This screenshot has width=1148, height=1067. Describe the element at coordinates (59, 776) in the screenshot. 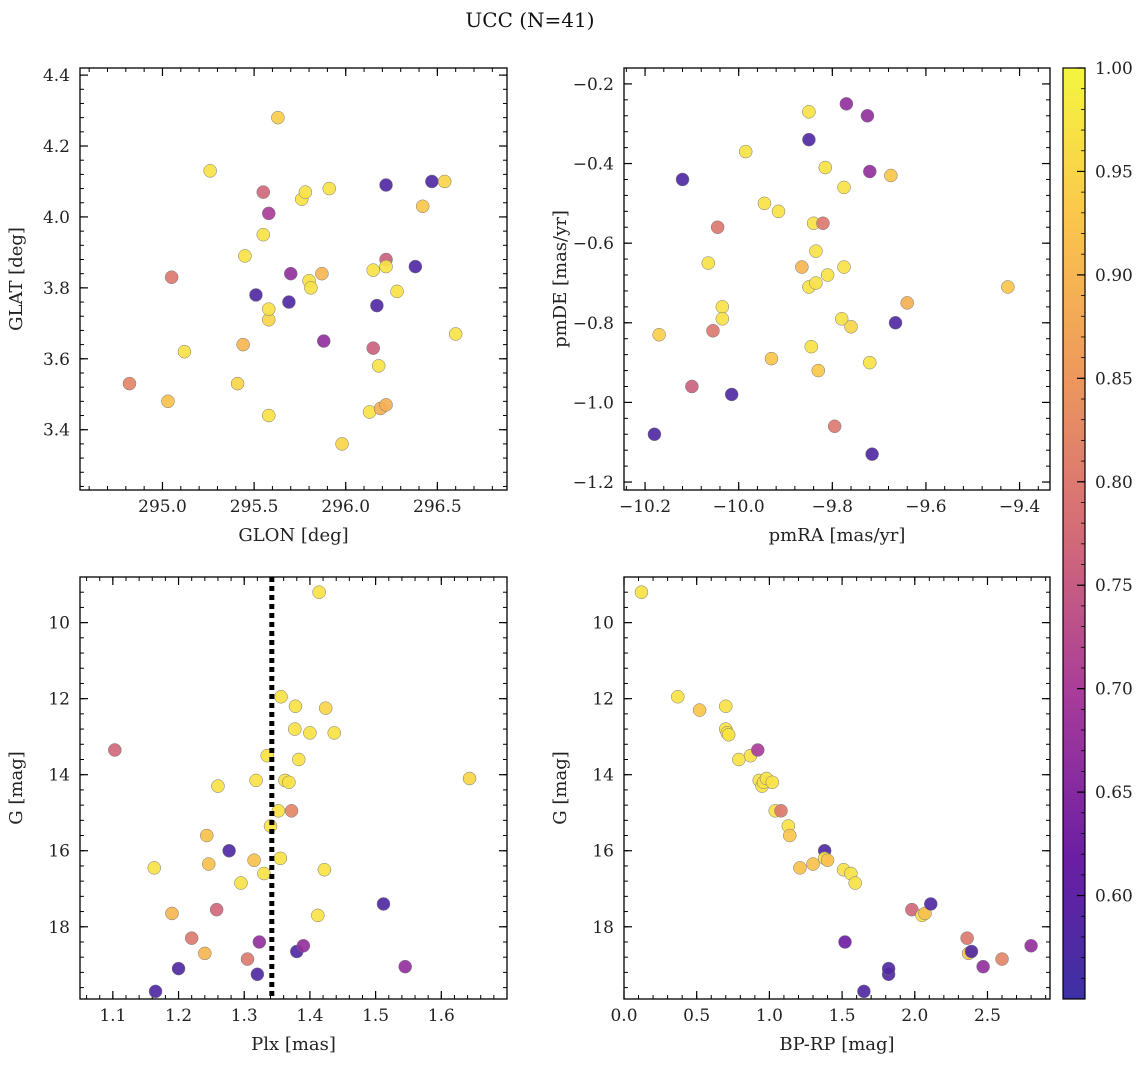

I see `y-tick-label: 14` at that location.